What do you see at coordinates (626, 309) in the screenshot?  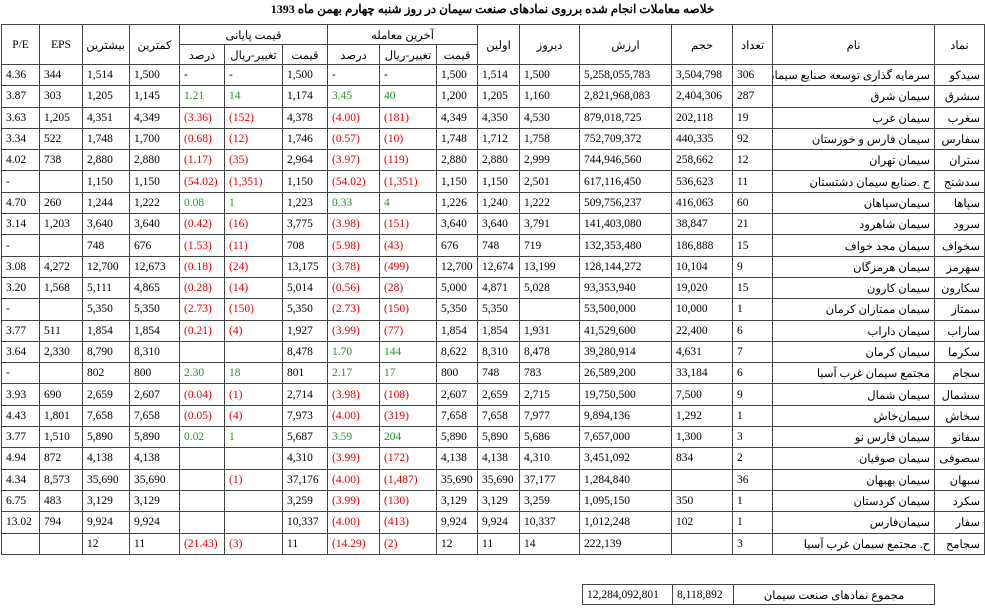 I see `value-cell: 53,500,000` at bounding box center [626, 309].